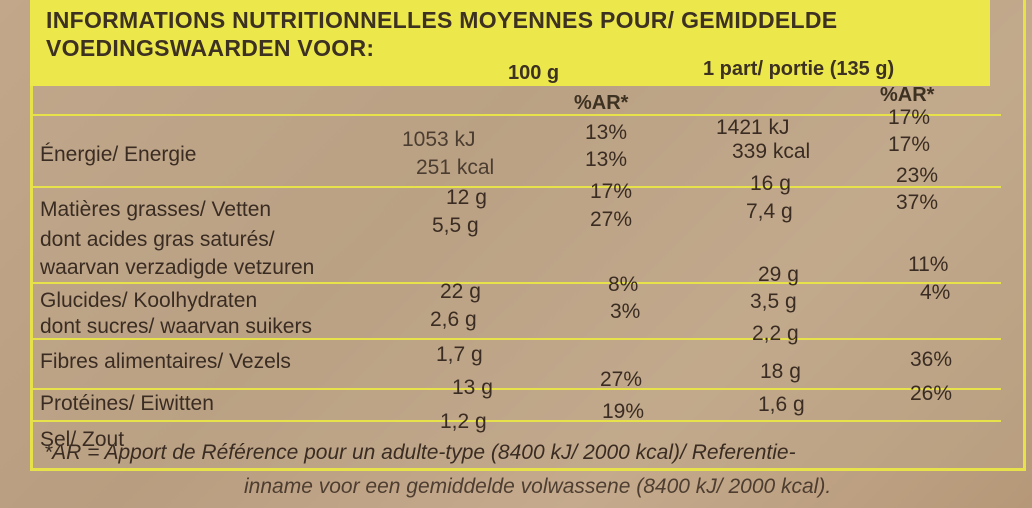  What do you see at coordinates (118, 154) in the screenshot?
I see `energy-label: Énergie/ Energie` at bounding box center [118, 154].